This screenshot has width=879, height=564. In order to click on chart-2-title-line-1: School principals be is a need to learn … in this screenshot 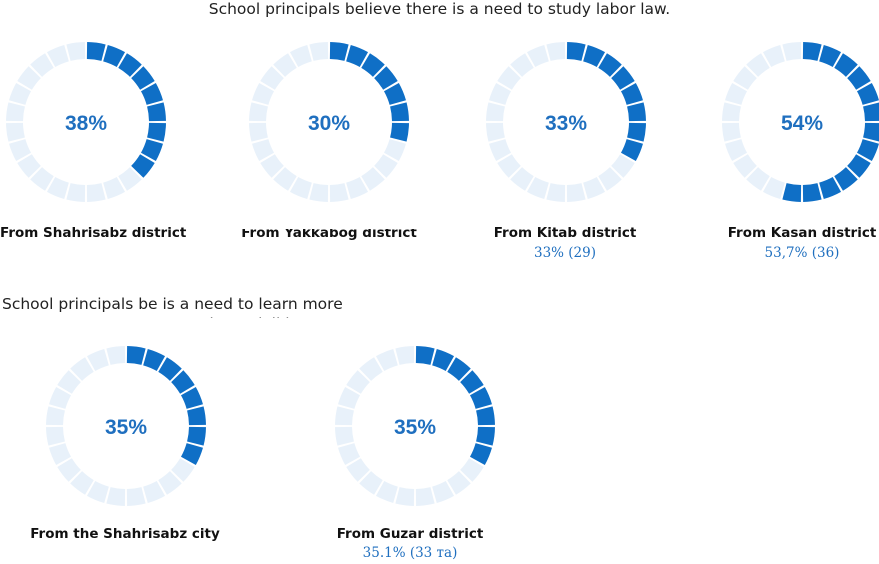, I will do `click(172, 304)`.